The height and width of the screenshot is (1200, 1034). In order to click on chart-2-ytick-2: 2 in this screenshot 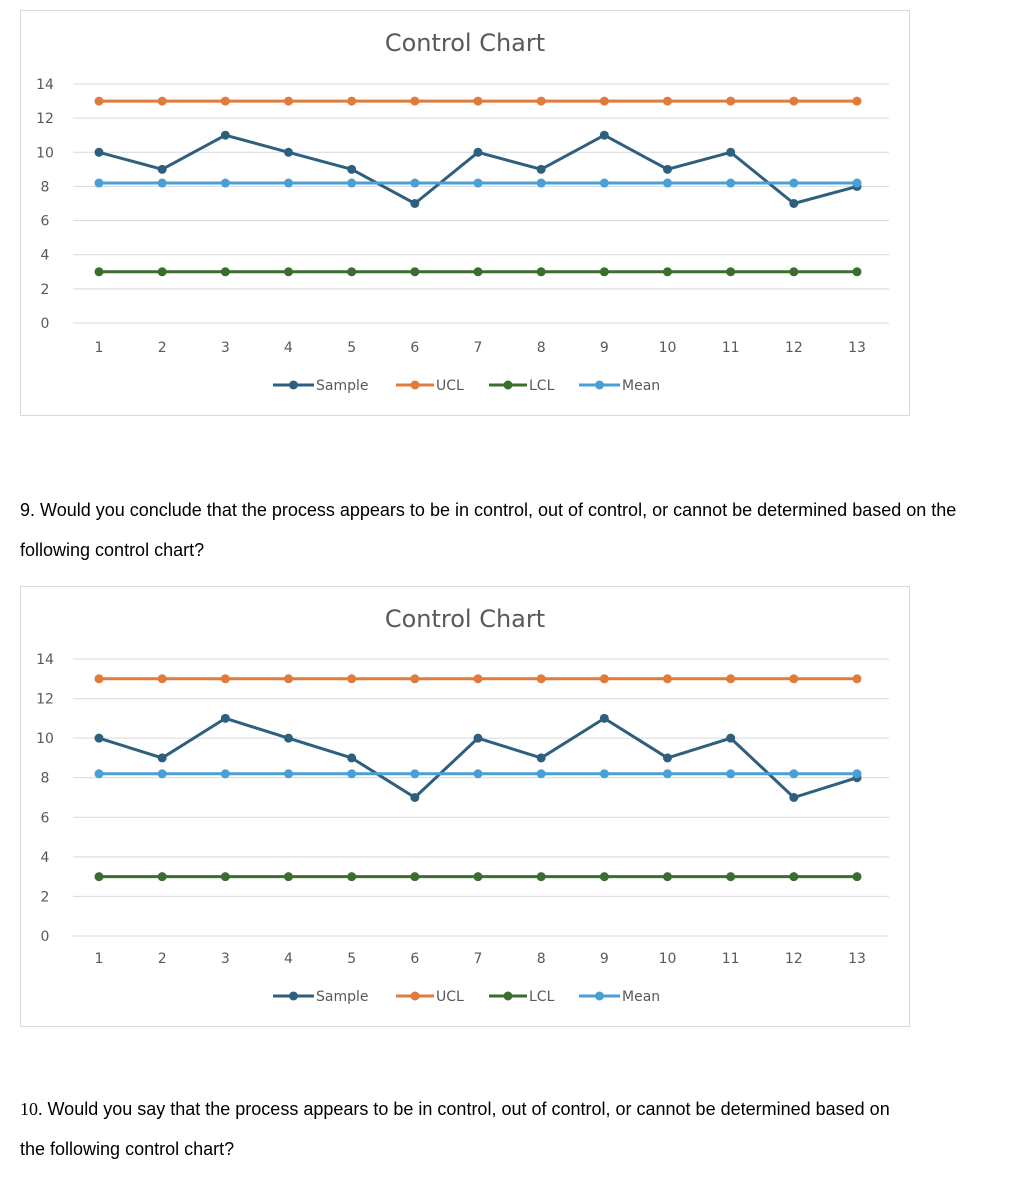, I will do `click(45, 897)`.